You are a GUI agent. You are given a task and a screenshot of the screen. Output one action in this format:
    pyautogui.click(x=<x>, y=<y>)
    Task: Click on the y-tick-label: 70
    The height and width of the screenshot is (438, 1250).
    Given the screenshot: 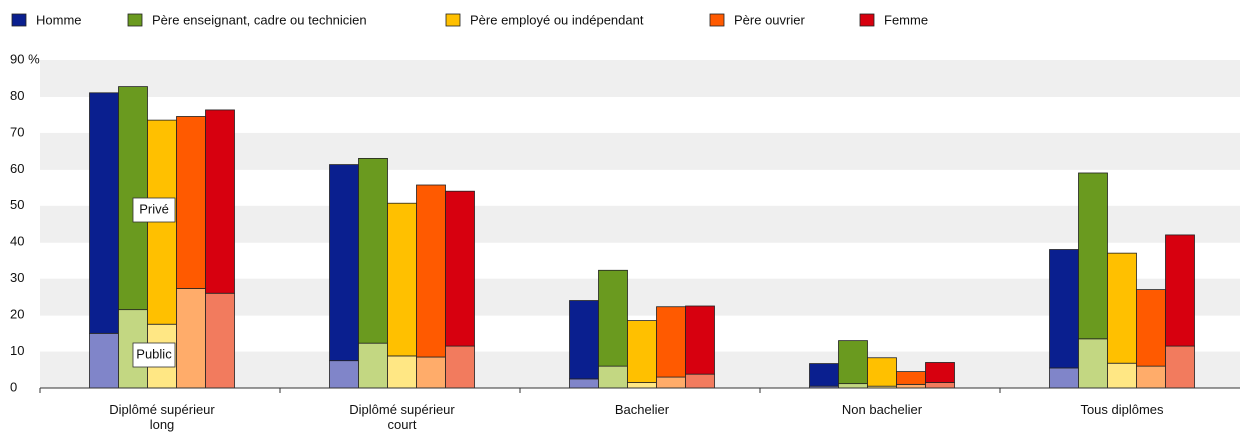 What is the action you would take?
    pyautogui.click(x=17, y=131)
    